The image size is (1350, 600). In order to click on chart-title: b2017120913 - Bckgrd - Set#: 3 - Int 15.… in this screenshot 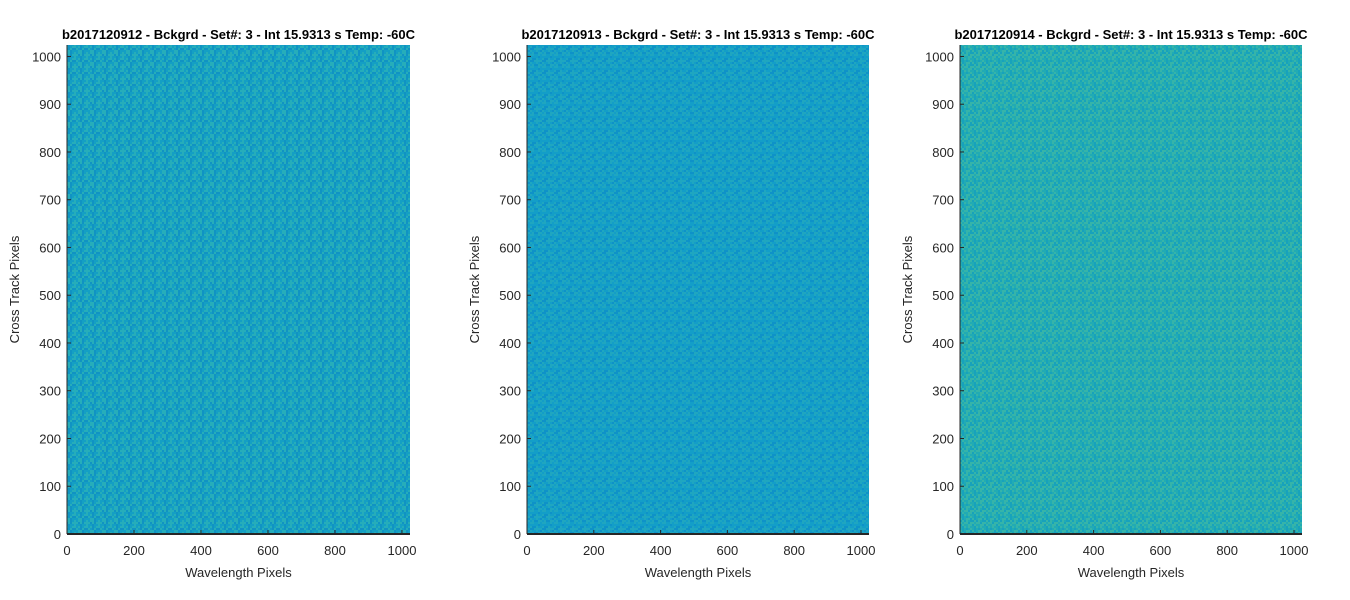, I will do `click(698, 34)`.